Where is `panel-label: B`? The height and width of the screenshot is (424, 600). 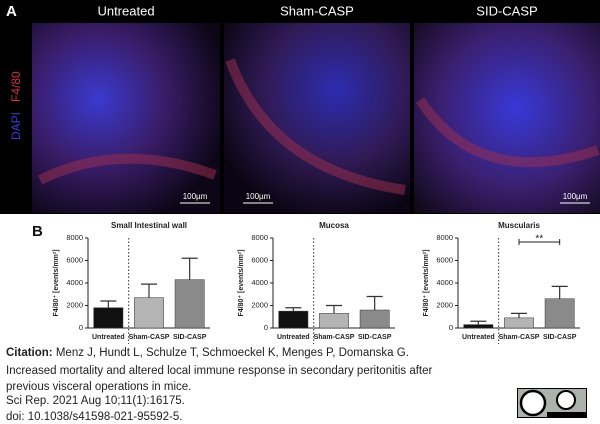 panel-label: B is located at coordinates (37, 231).